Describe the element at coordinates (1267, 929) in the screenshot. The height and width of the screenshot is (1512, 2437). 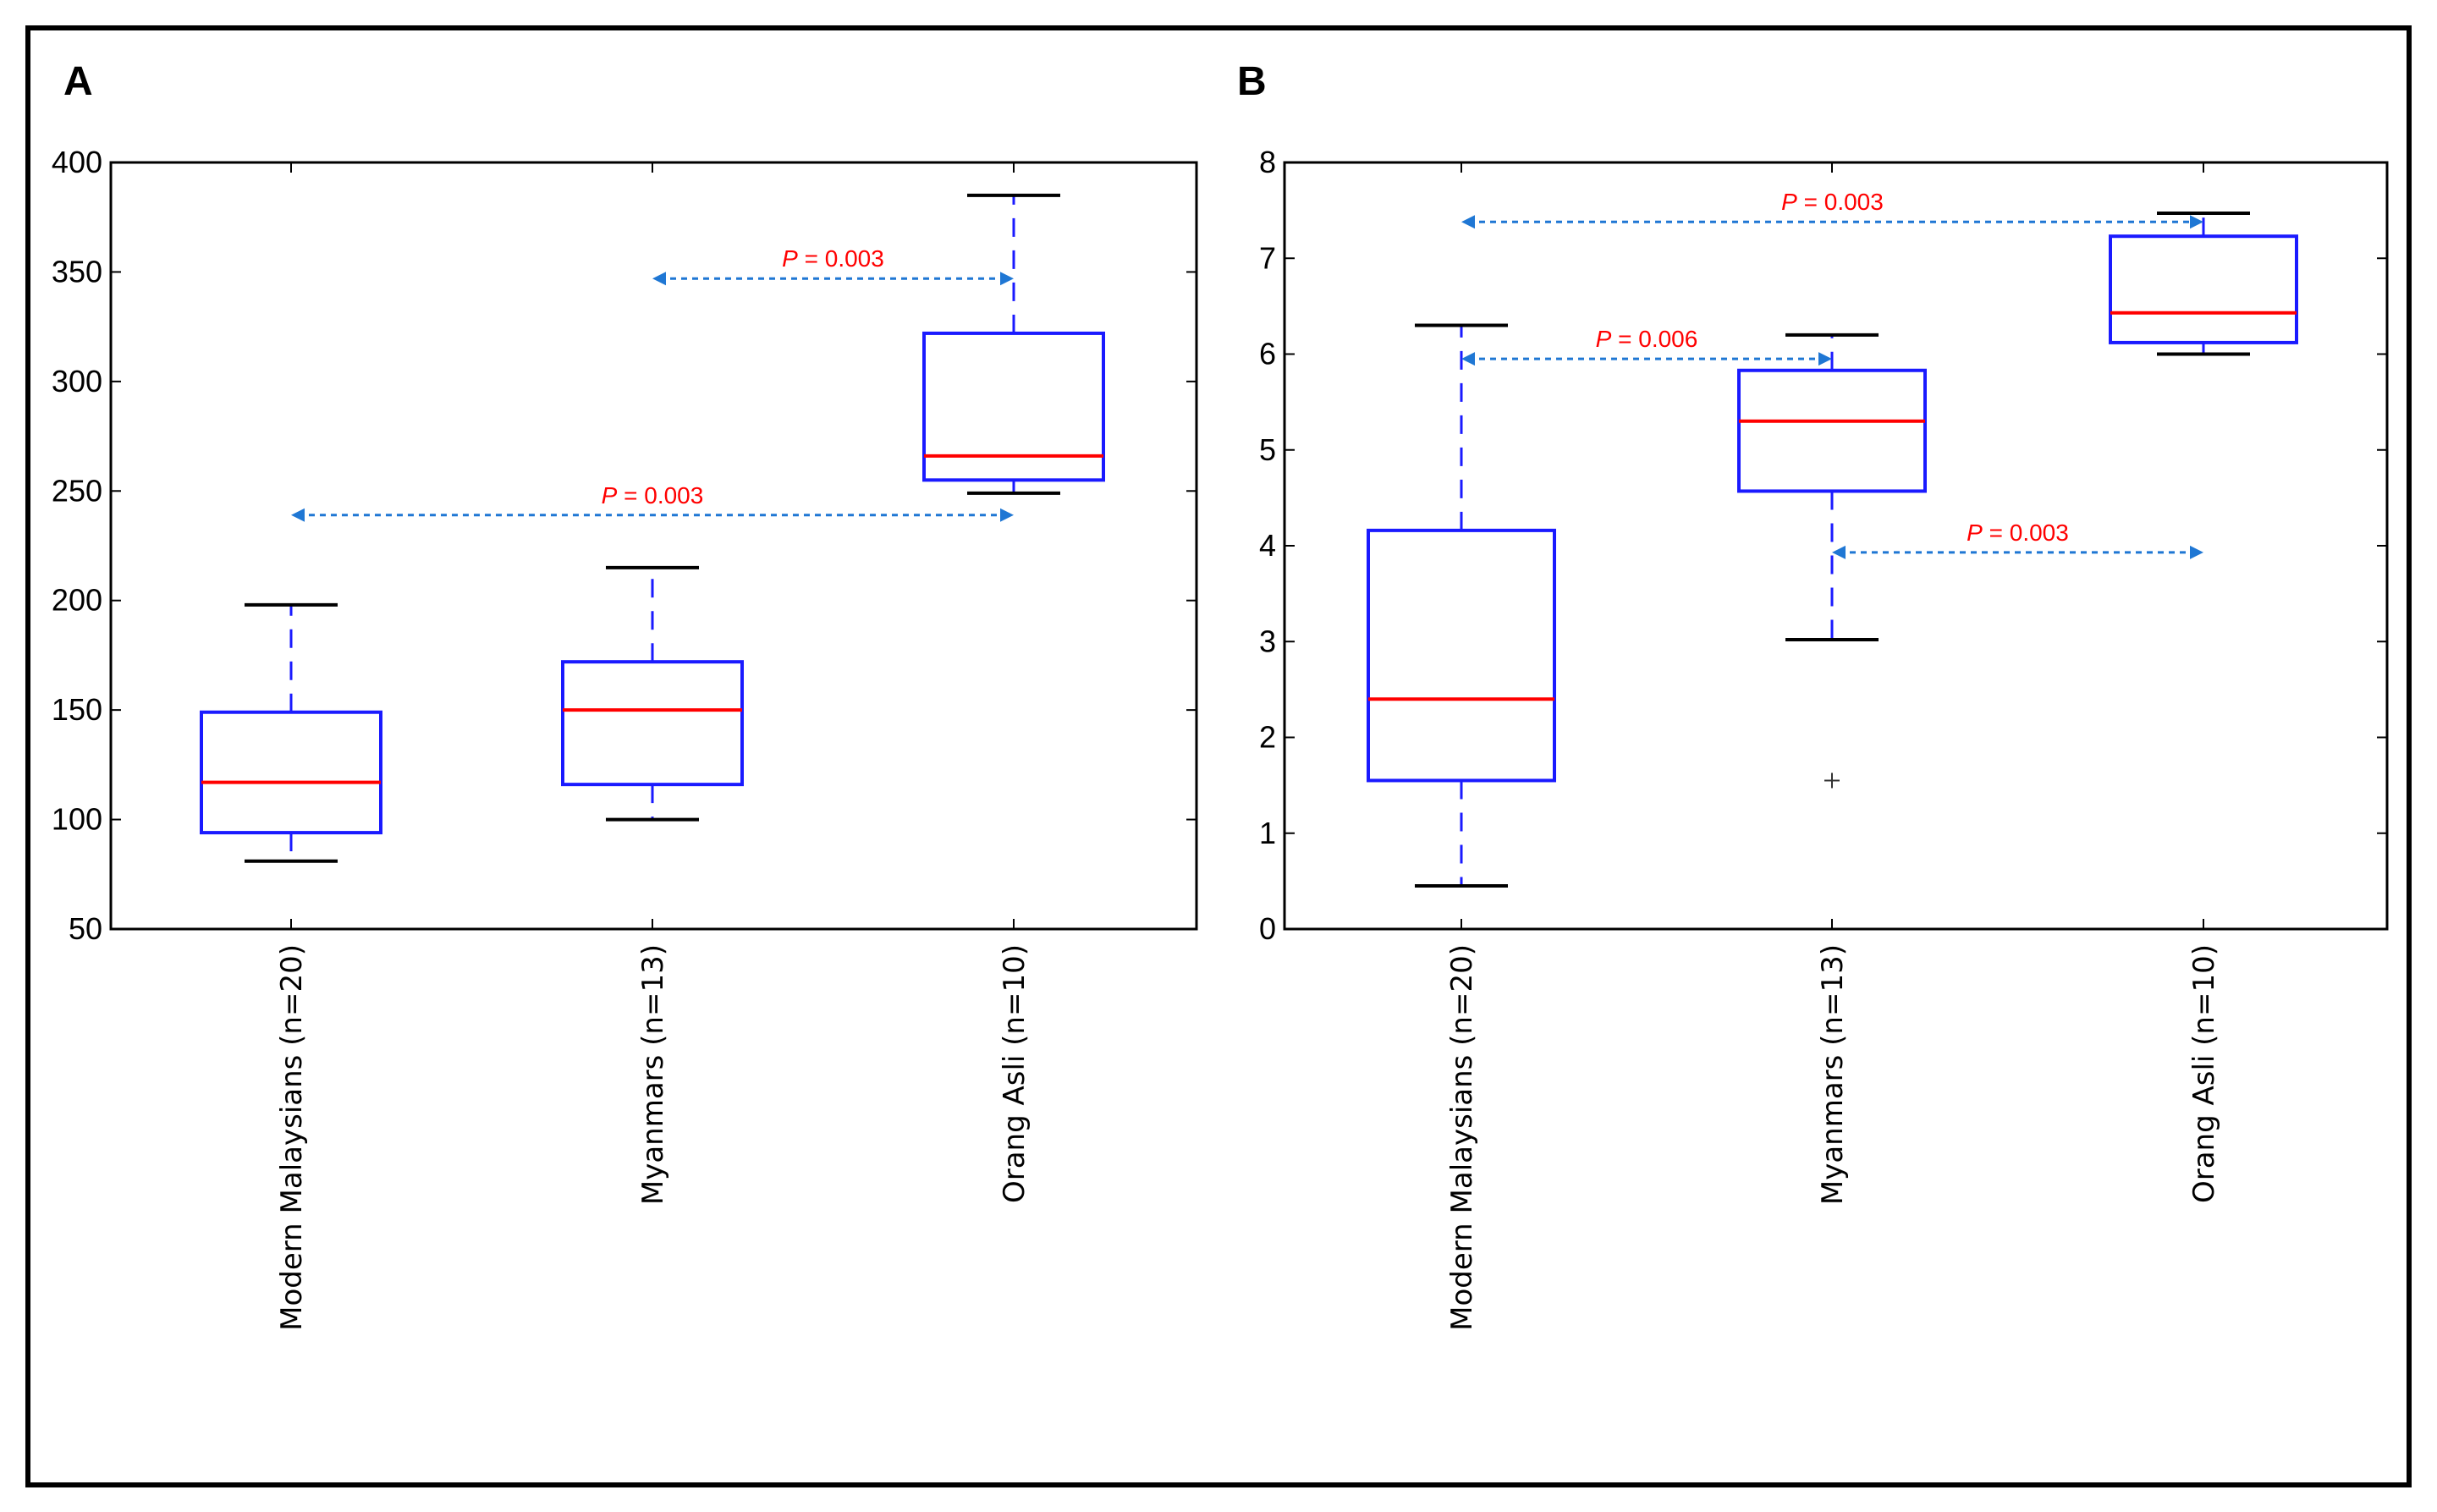
I see `y-tick-label: 0` at that location.